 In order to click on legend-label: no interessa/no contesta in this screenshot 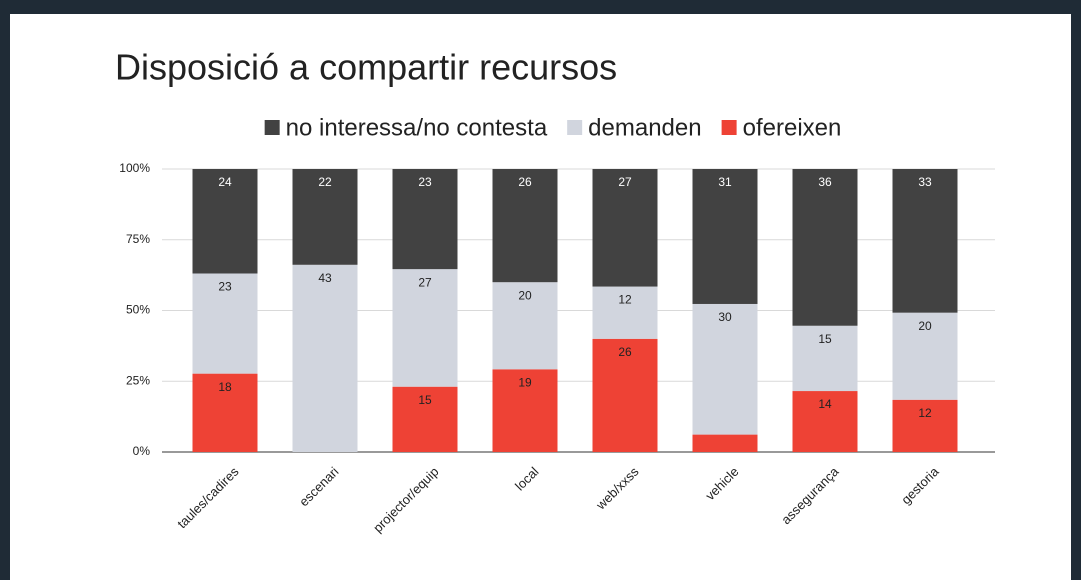, I will do `click(417, 127)`.